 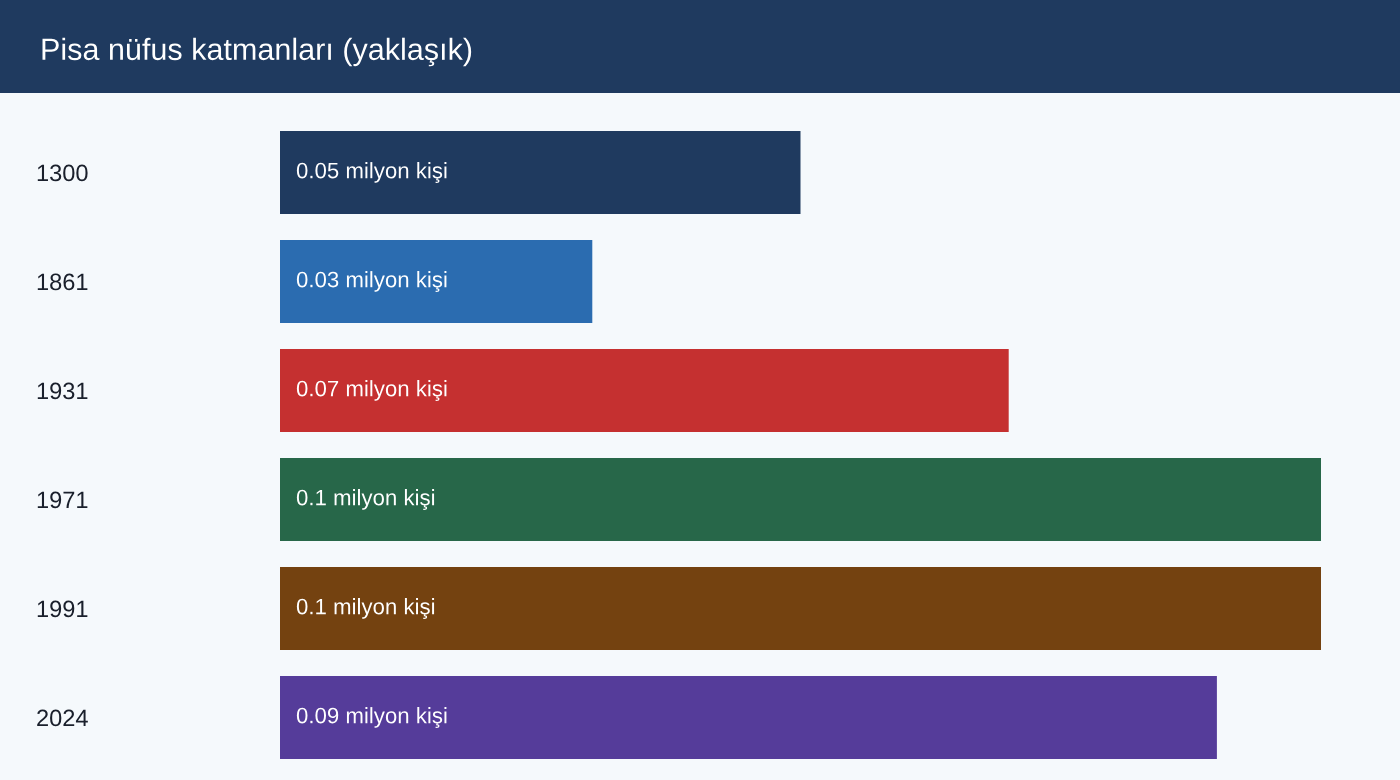 I want to click on y-tick-label: 1971, so click(x=62, y=500).